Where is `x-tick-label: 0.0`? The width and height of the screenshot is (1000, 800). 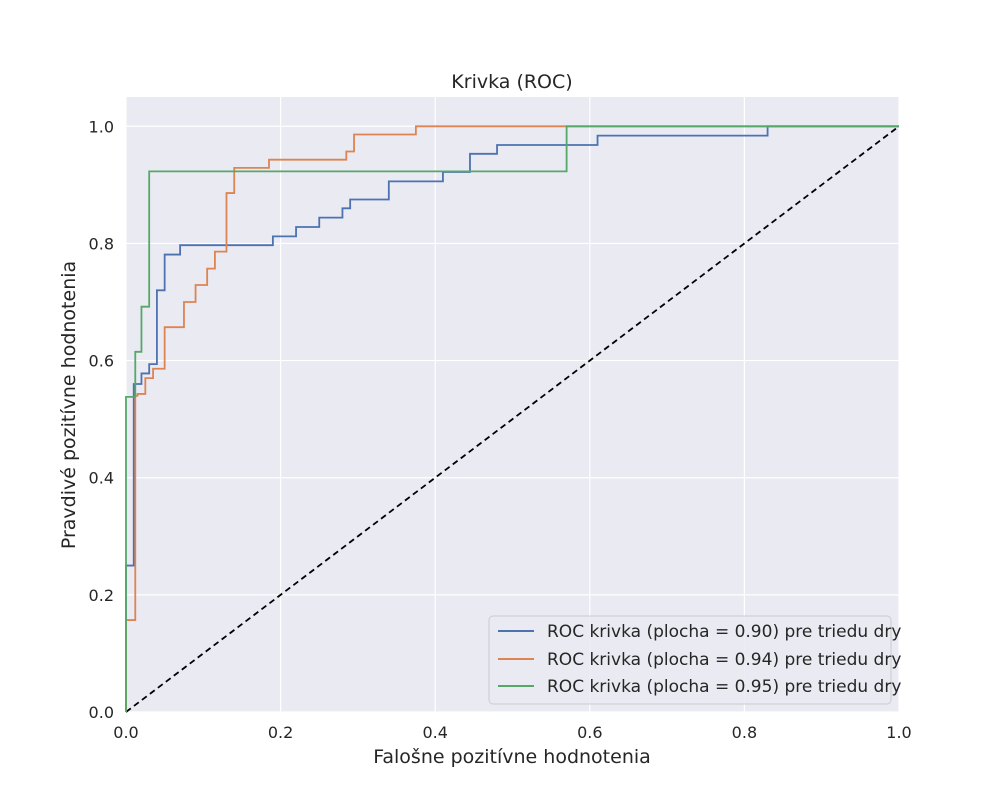 x-tick-label: 0.0 is located at coordinates (125, 732).